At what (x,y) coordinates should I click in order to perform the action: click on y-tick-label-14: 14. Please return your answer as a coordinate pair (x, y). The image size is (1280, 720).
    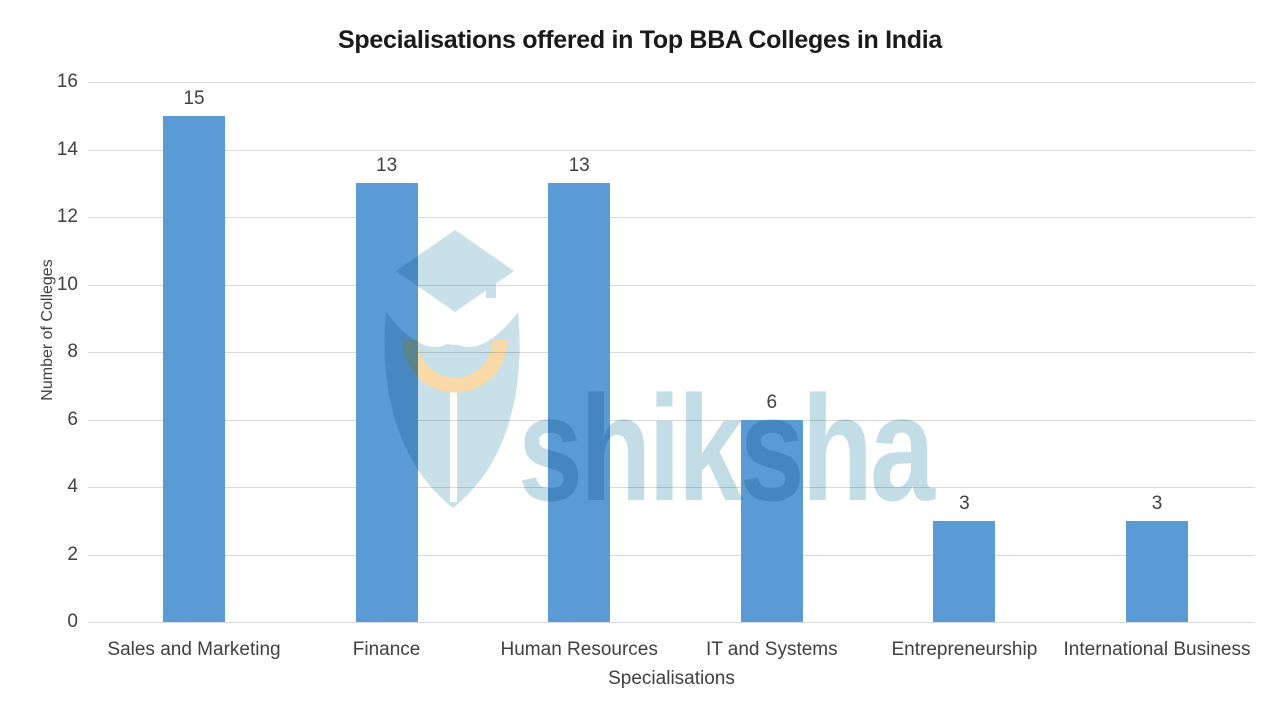
    Looking at the image, I should click on (67, 149).